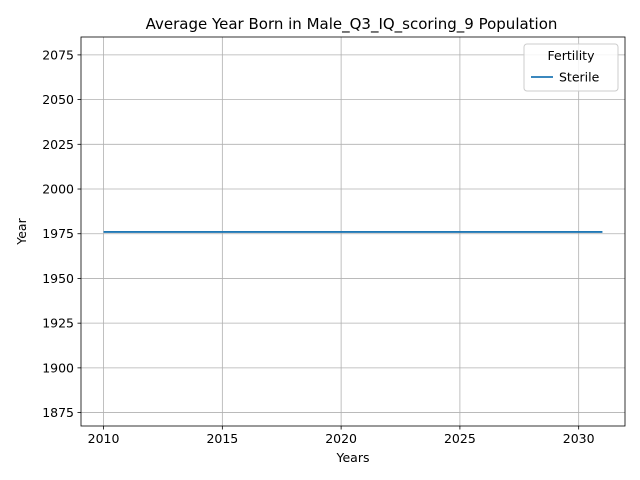 The image size is (640, 480). Describe the element at coordinates (579, 77) in the screenshot. I see `legend-entry-label: Sterile` at that location.